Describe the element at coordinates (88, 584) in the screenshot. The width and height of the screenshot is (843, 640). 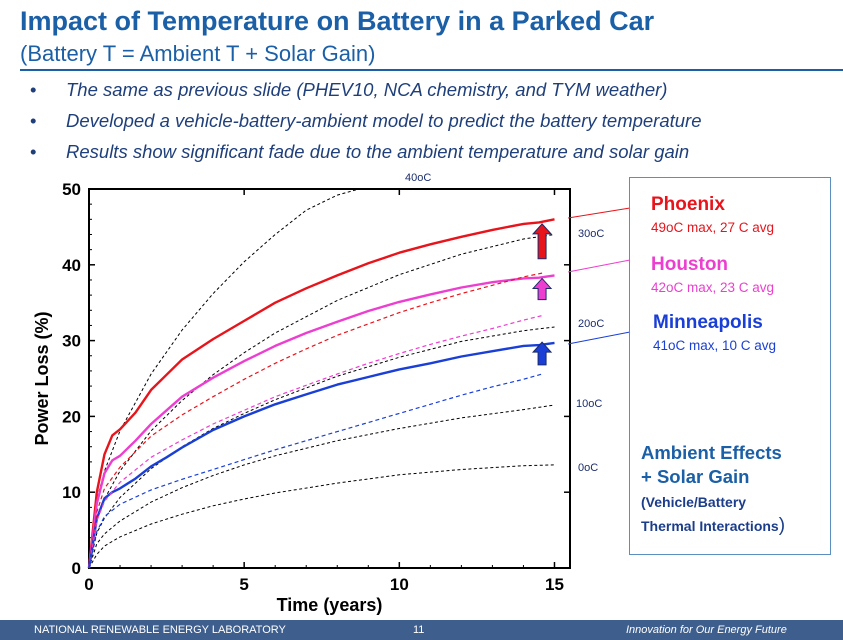
I see `x-tick-label: 0` at that location.